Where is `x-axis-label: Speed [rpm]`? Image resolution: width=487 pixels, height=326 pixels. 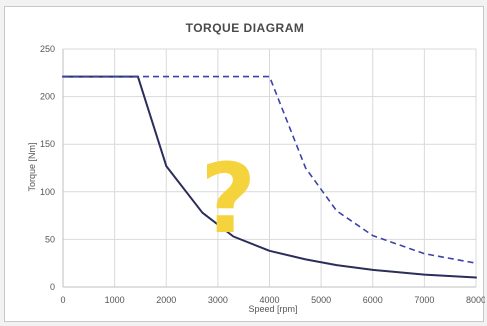 x-axis-label: Speed [rpm] is located at coordinates (272, 309).